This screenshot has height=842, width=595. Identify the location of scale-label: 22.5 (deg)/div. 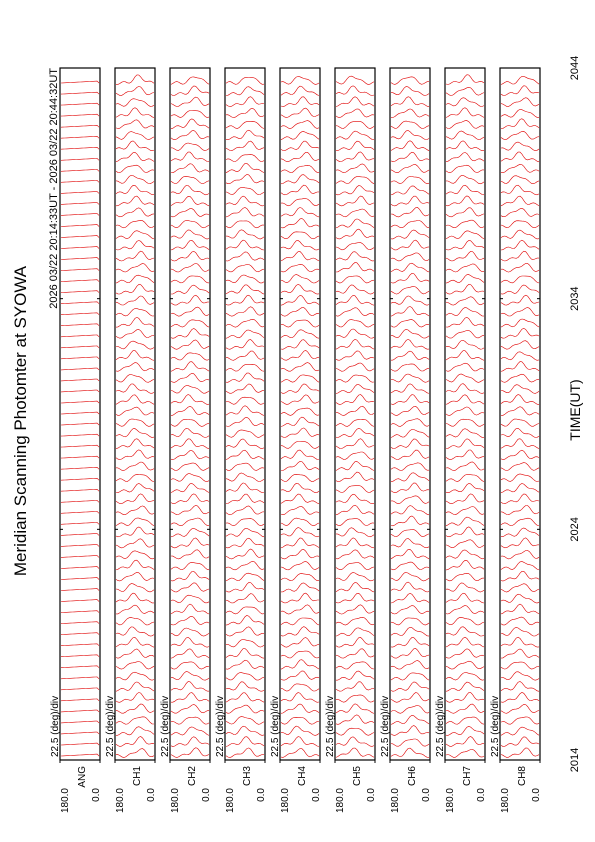
(110, 726).